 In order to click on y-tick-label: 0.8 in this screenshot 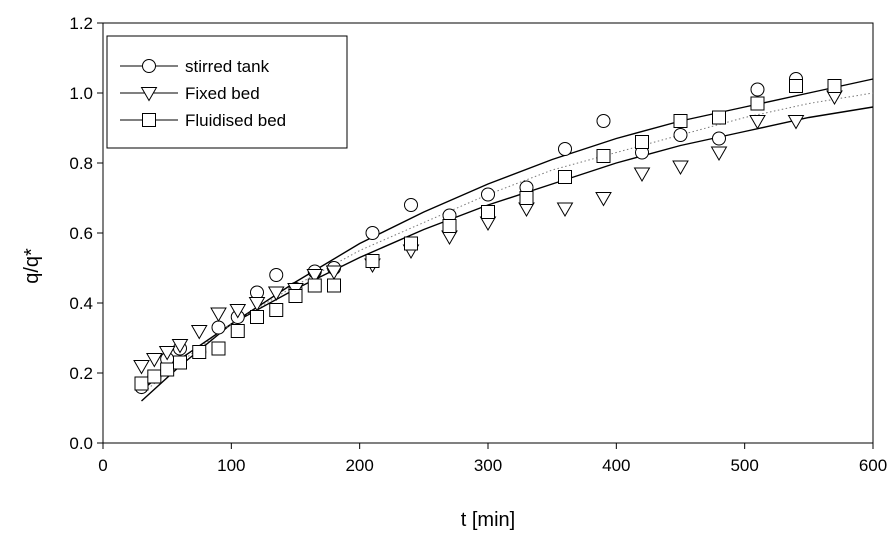, I will do `click(81, 163)`.